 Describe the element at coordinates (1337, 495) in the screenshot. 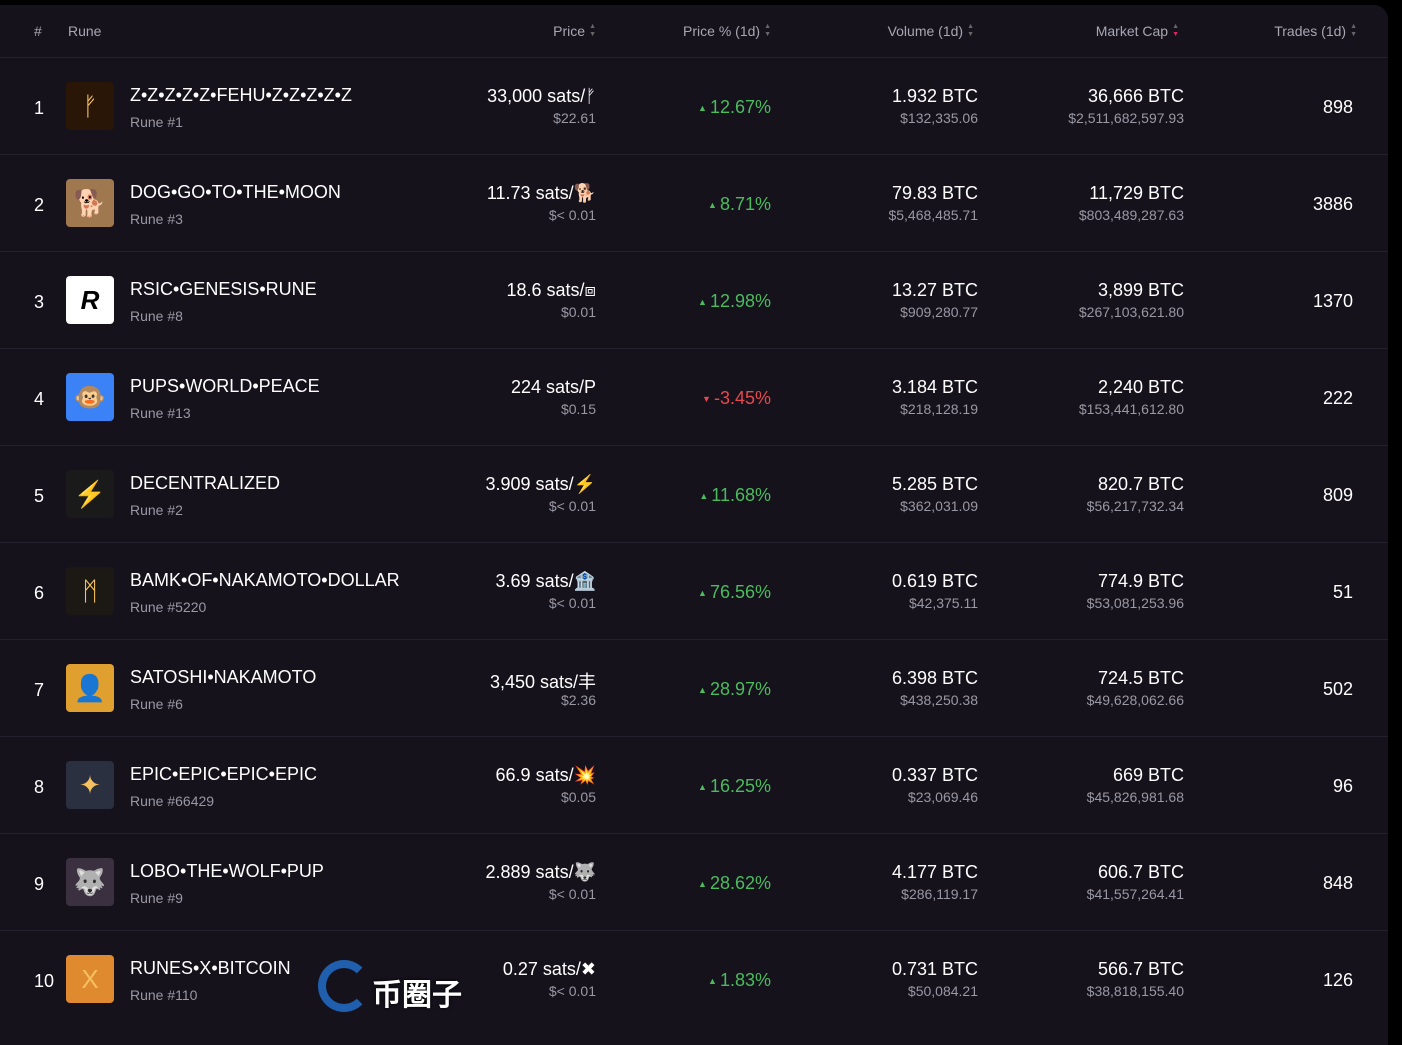

I see `trades: 809` at that location.